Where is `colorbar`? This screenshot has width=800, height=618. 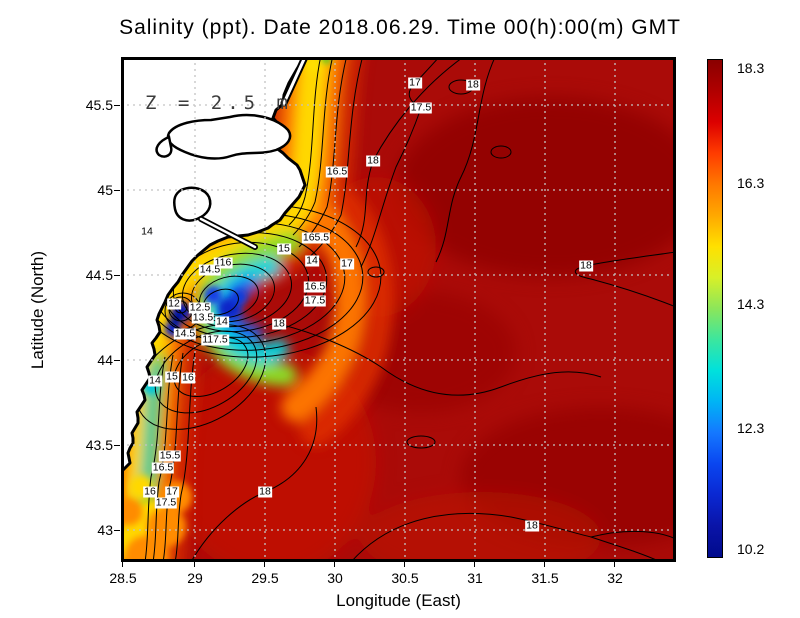 colorbar is located at coordinates (715, 308).